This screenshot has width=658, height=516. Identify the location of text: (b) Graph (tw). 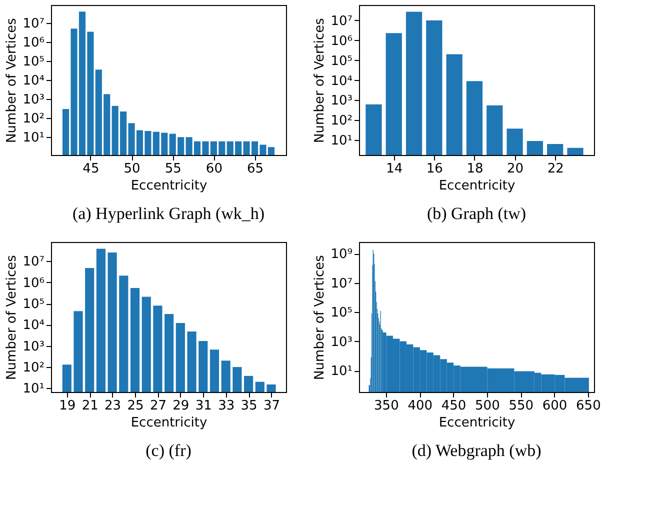
(476, 213).